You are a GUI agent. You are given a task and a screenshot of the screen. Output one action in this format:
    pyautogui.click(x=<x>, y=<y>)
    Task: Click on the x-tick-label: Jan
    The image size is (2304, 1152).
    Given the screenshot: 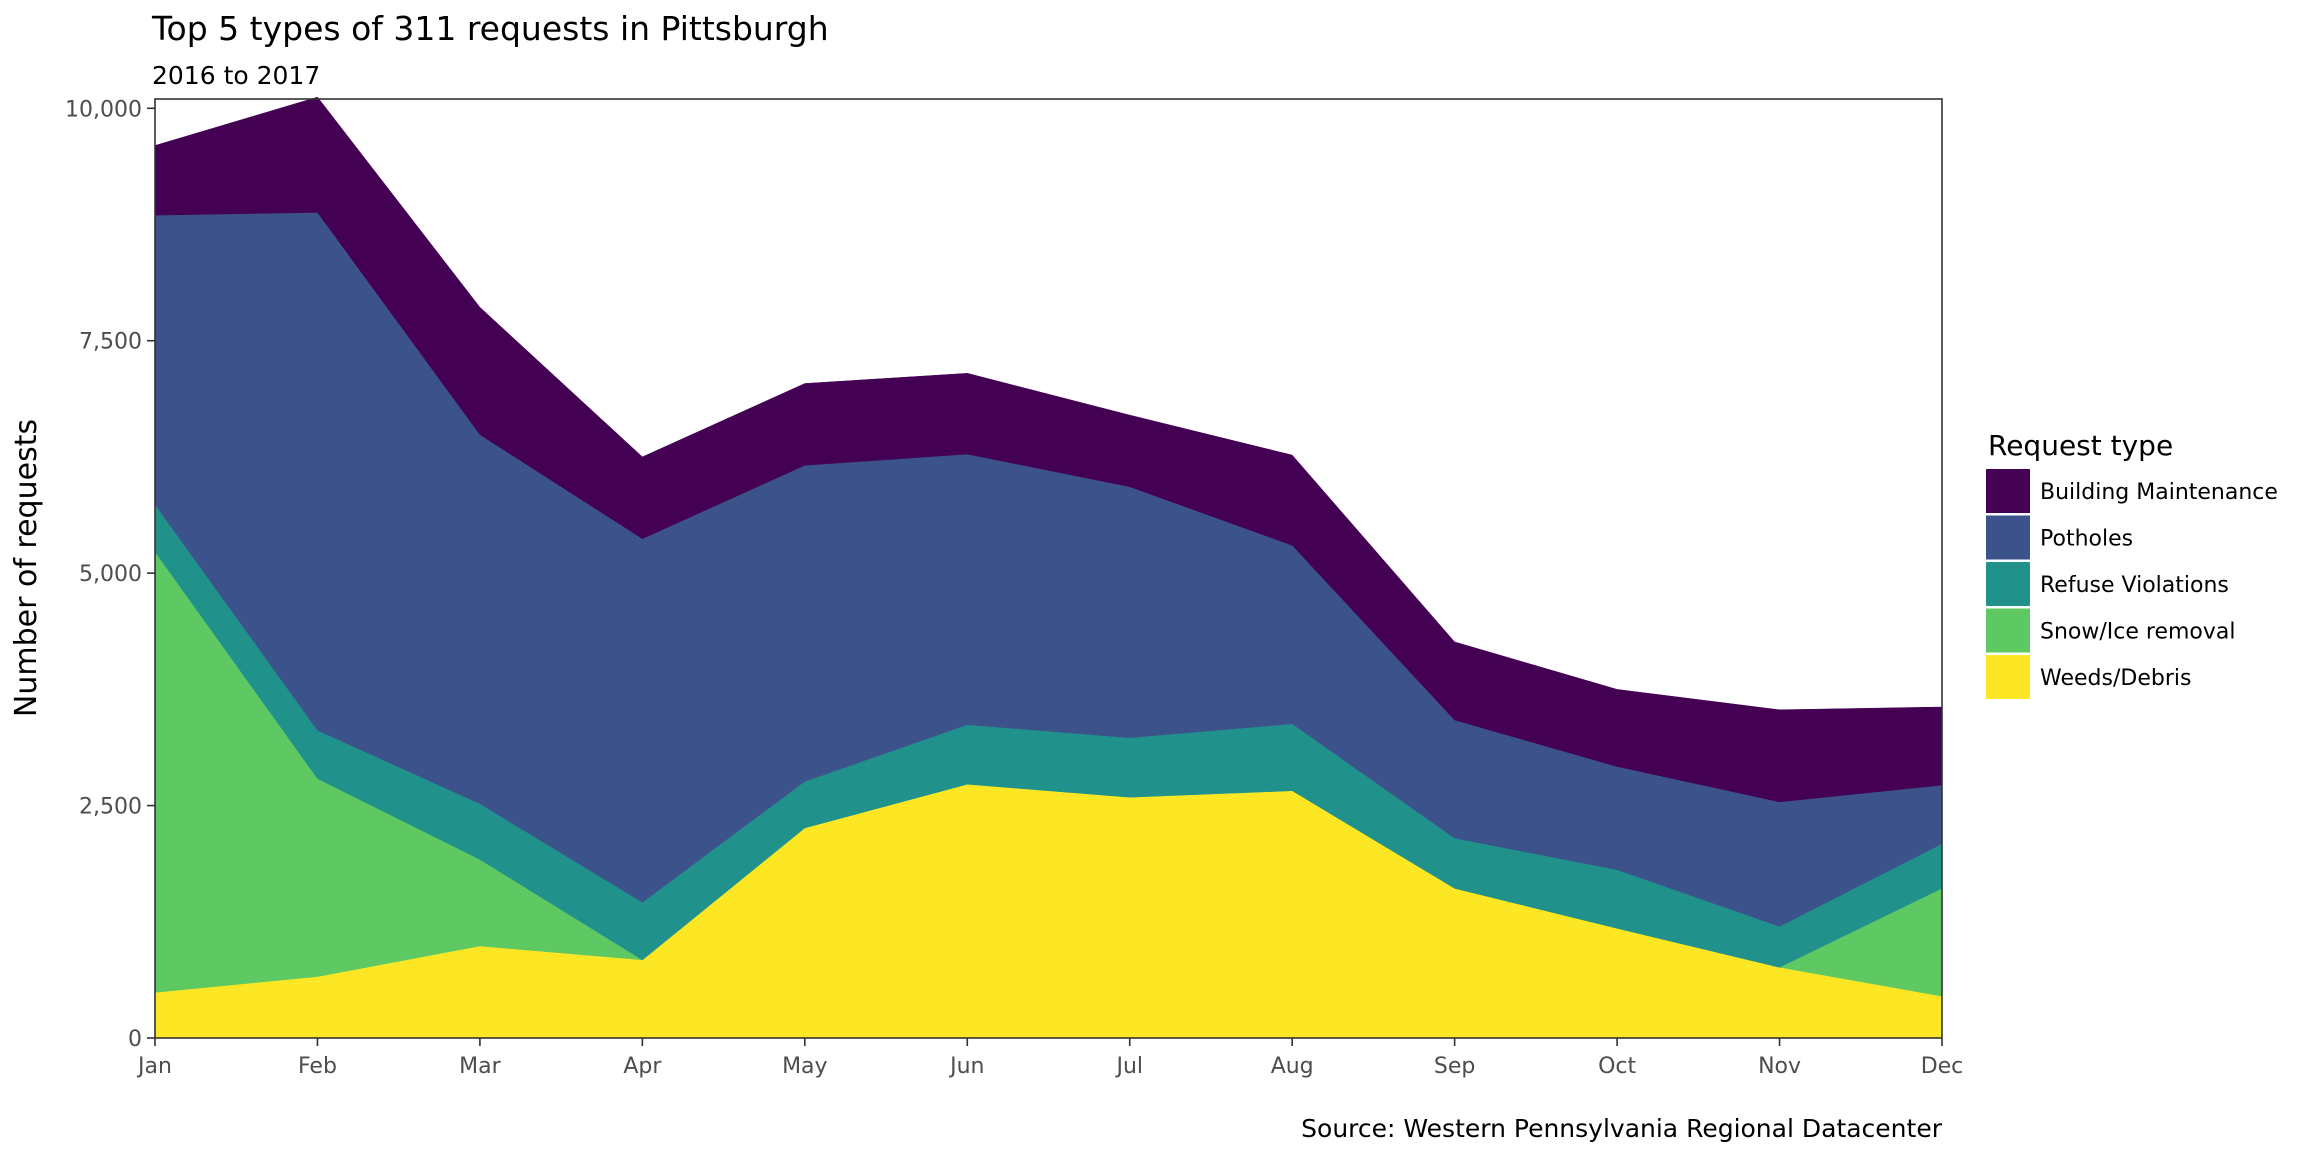 What is the action you would take?
    pyautogui.click(x=154, y=1066)
    